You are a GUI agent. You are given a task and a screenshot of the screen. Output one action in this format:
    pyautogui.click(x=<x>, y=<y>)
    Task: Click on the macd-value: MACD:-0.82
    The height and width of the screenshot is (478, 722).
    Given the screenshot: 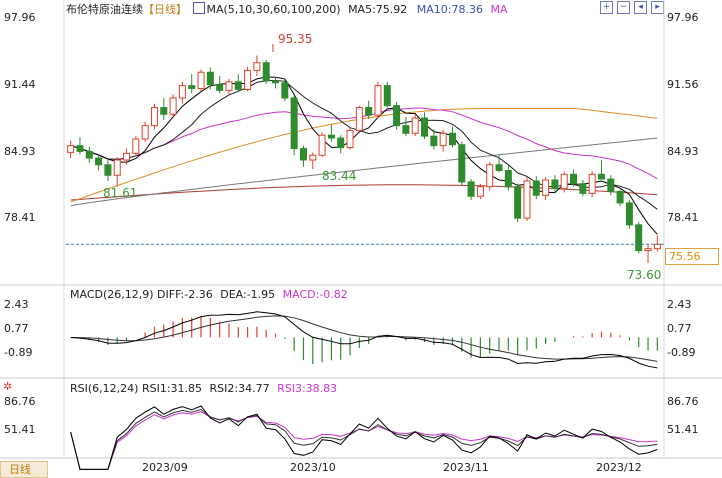 What is the action you would take?
    pyautogui.click(x=315, y=294)
    